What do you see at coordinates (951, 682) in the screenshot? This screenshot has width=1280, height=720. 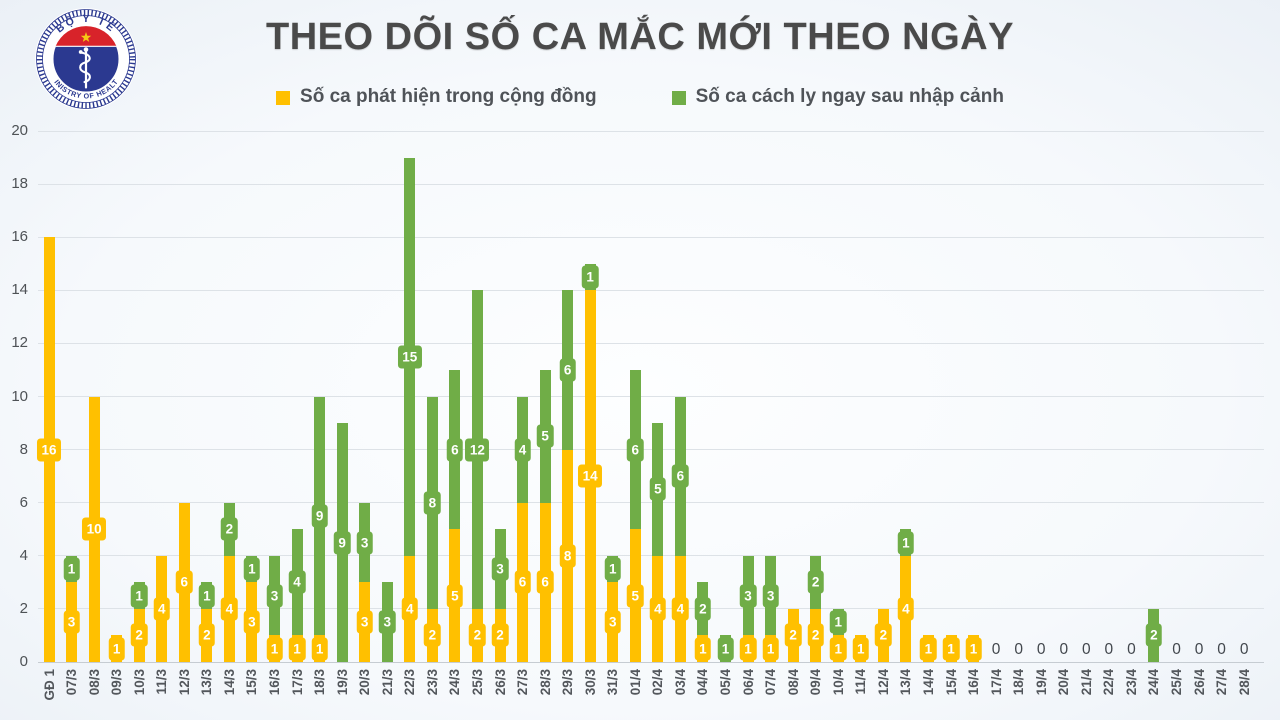 I see `x-axis-label: 15/4` at bounding box center [951, 682].